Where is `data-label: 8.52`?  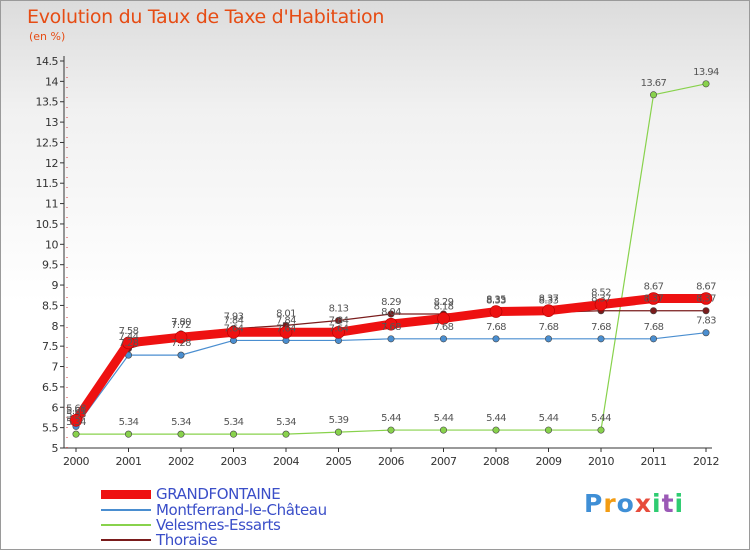 data-label: 8.52 is located at coordinates (601, 293).